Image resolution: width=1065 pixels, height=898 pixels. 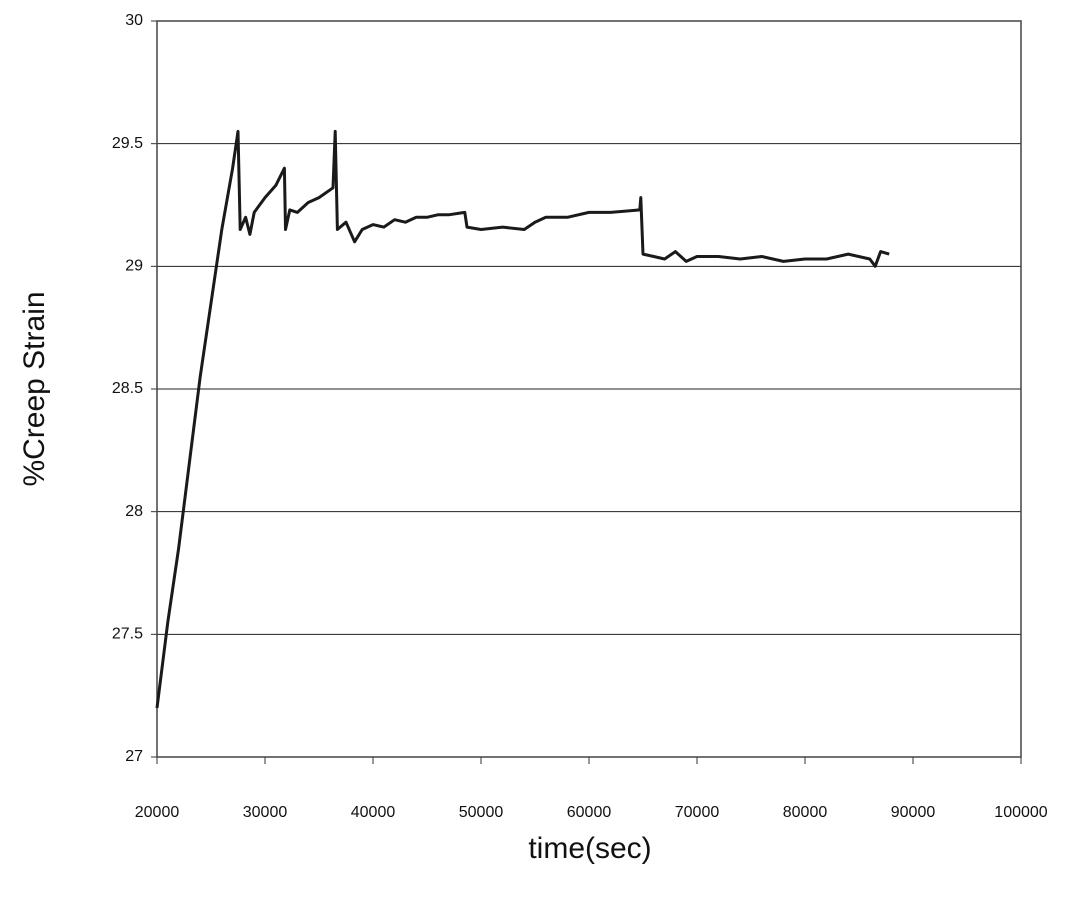 What do you see at coordinates (265, 812) in the screenshot?
I see `x-tick-label: 30000` at bounding box center [265, 812].